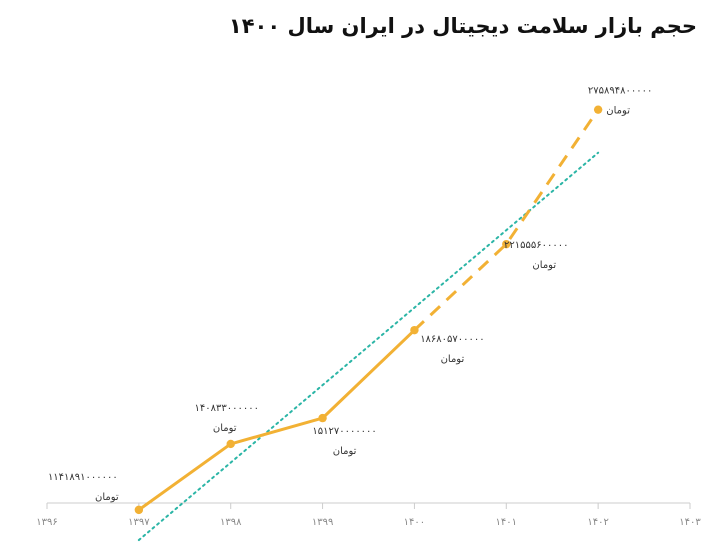 The width and height of the screenshot is (723, 560). Describe the element at coordinates (536, 245) in the screenshot. I see `value-label: ۲۲۱۵۵۵۶۰۰۰۰۰` at that location.